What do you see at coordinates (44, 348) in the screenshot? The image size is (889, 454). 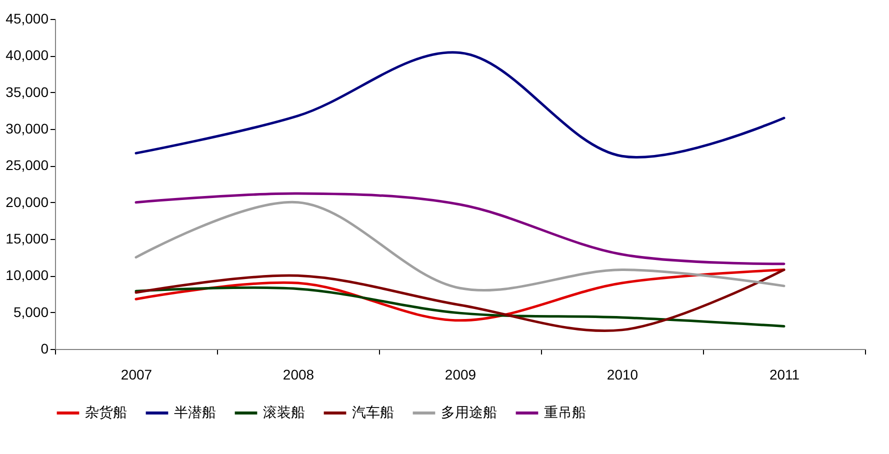 I see `y-tick-label: 0` at bounding box center [44, 348].